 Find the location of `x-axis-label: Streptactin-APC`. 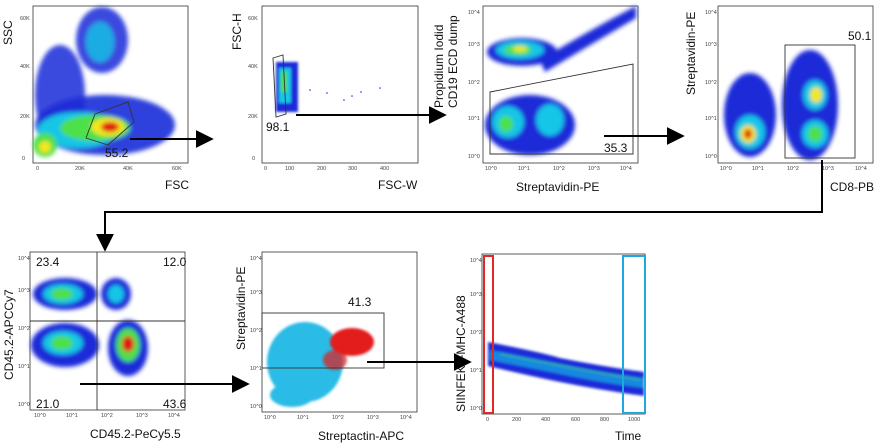

x-axis-label: Streptactin-APC is located at coordinates (361, 436).